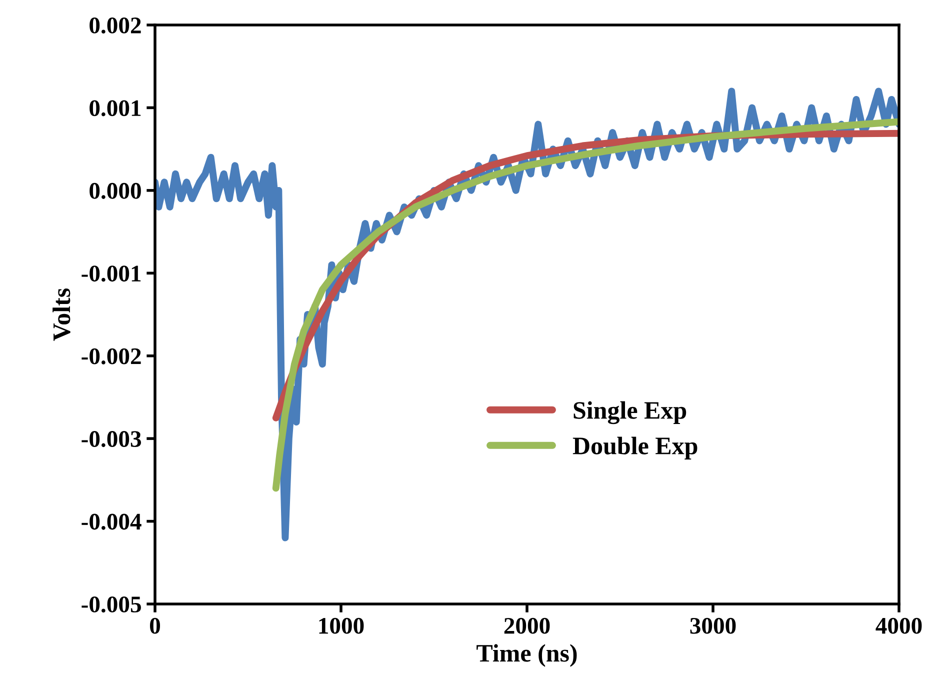 The image size is (932, 698). Describe the element at coordinates (630, 412) in the screenshot. I see `legend-label: Single Exp` at that location.